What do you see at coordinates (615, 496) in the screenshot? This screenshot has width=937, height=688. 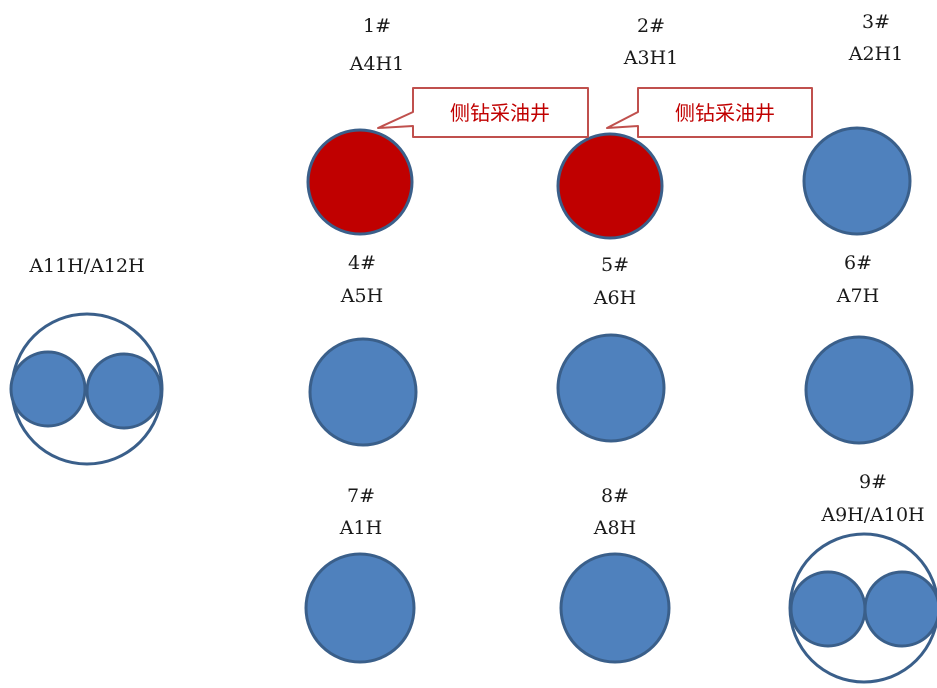 I see `well-8-number: 8#` at bounding box center [615, 496].